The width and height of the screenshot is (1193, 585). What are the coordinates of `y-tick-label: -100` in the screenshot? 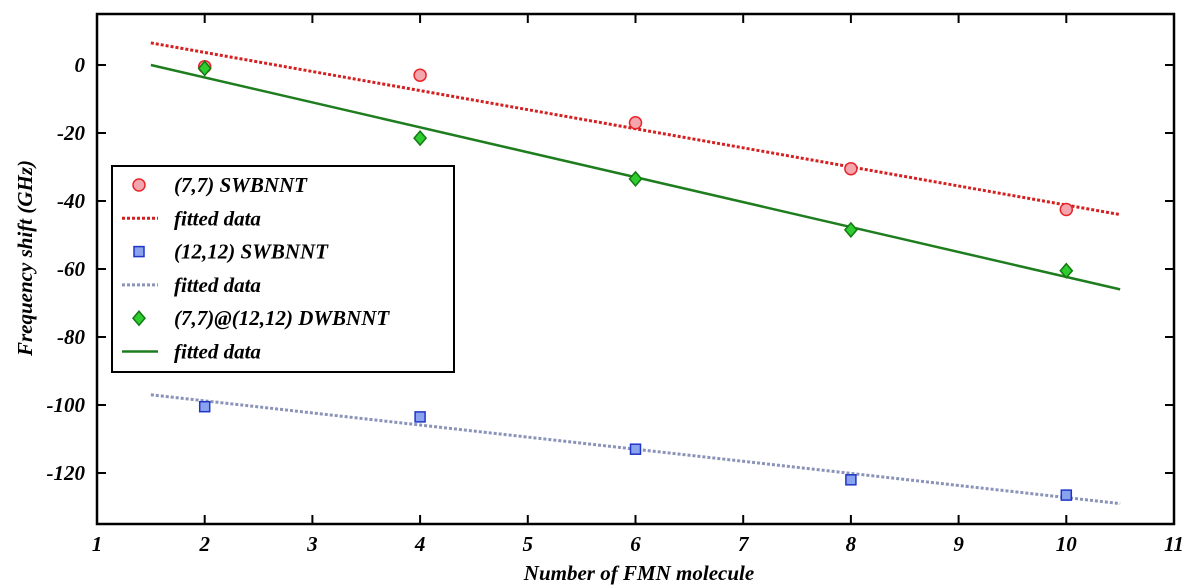 It's located at (66, 405).